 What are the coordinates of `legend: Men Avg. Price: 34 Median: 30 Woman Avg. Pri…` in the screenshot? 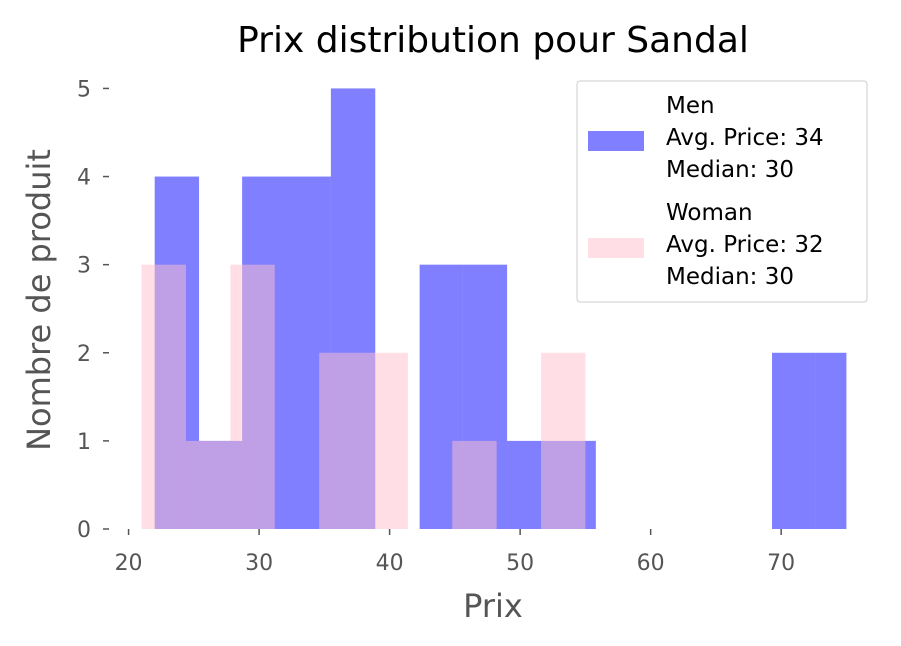 It's located at (722, 191).